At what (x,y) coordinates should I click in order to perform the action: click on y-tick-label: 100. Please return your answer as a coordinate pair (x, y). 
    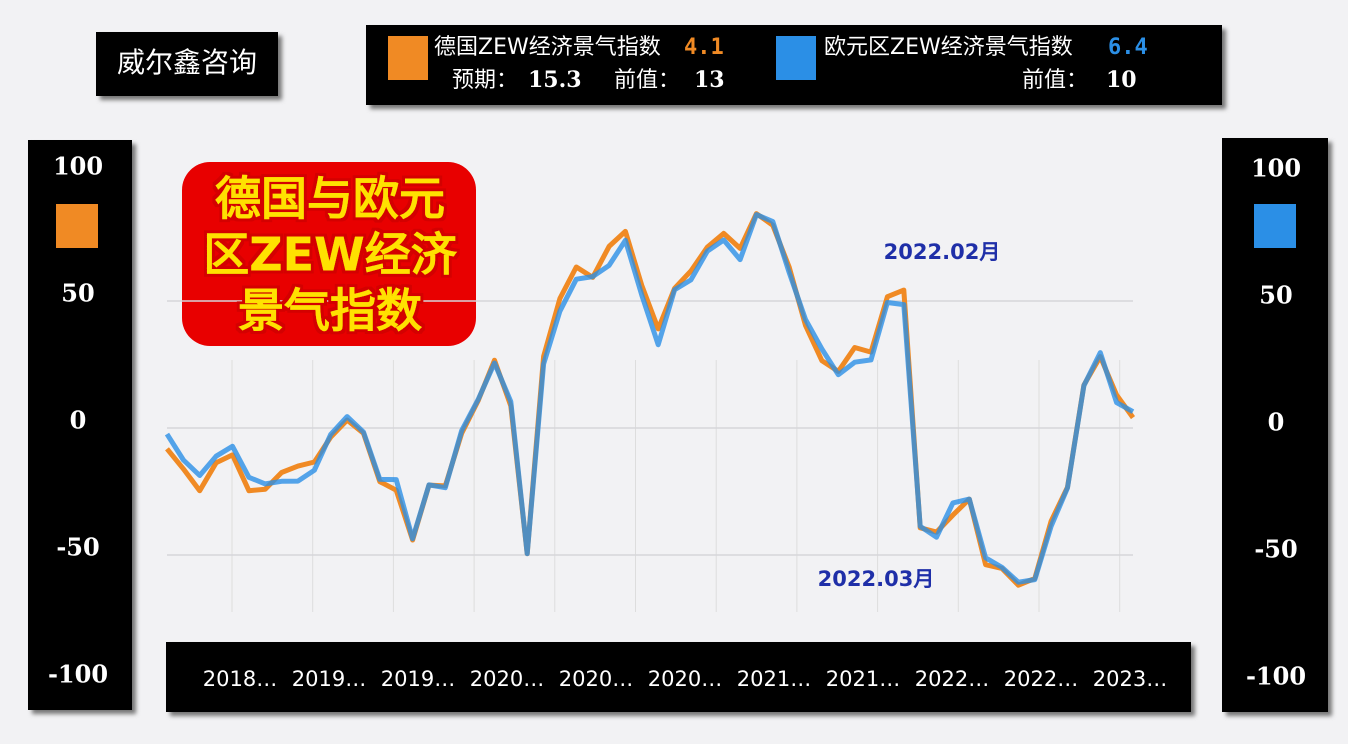
    Looking at the image, I should click on (78, 166).